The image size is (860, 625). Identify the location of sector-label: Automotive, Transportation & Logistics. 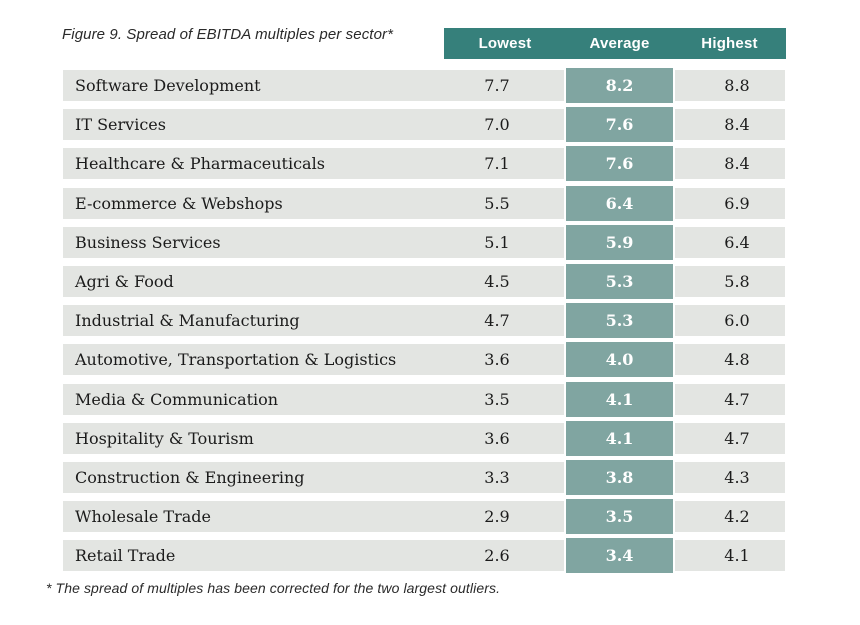
(246, 360).